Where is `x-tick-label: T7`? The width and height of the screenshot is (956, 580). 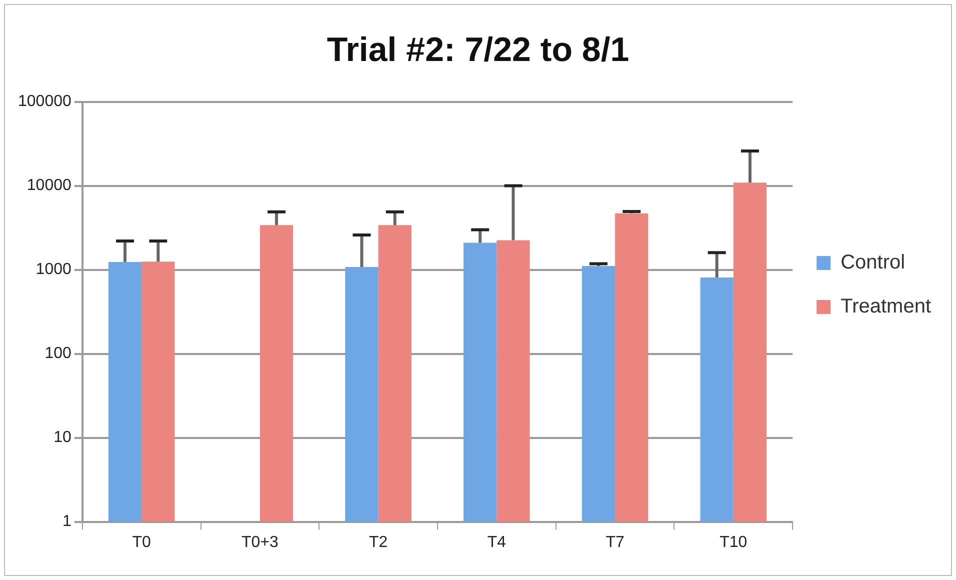 x-tick-label: T7 is located at coordinates (615, 542).